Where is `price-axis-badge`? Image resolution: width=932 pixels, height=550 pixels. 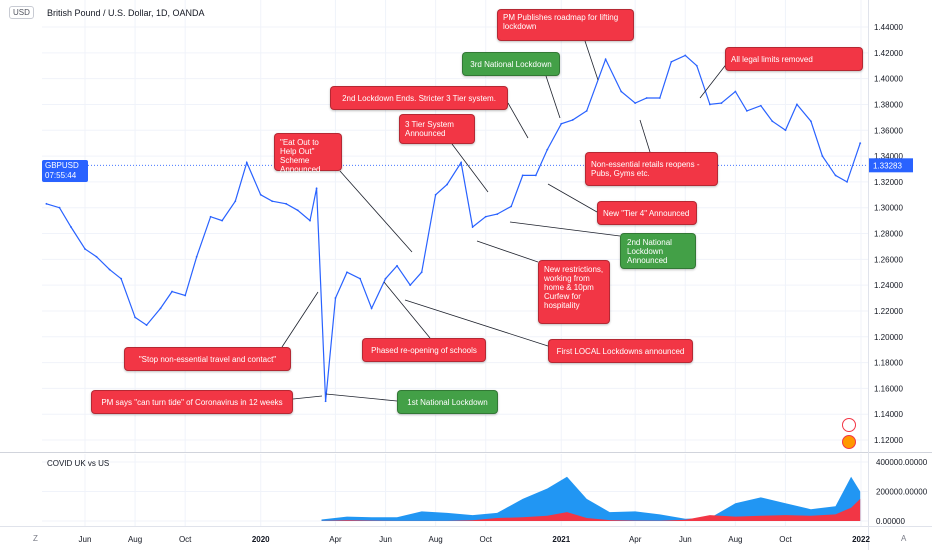
price-axis-badge is located at coordinates (891, 165).